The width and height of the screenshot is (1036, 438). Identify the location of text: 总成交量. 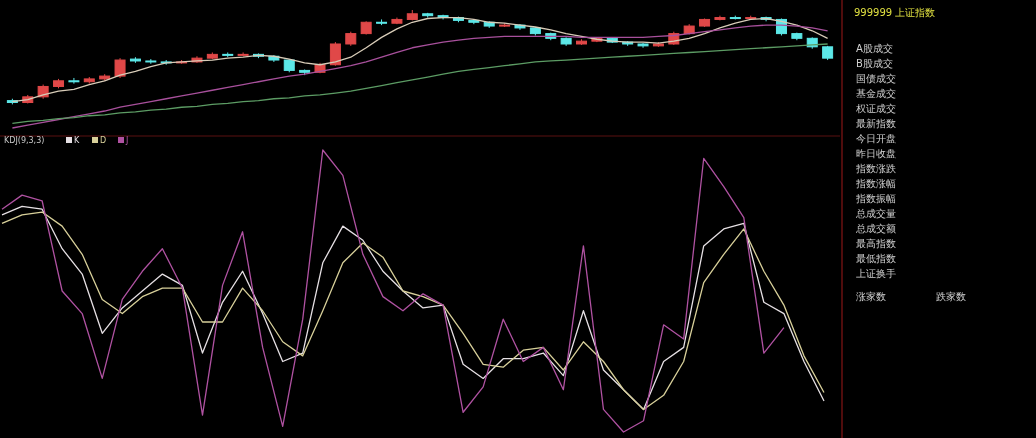
(875, 213).